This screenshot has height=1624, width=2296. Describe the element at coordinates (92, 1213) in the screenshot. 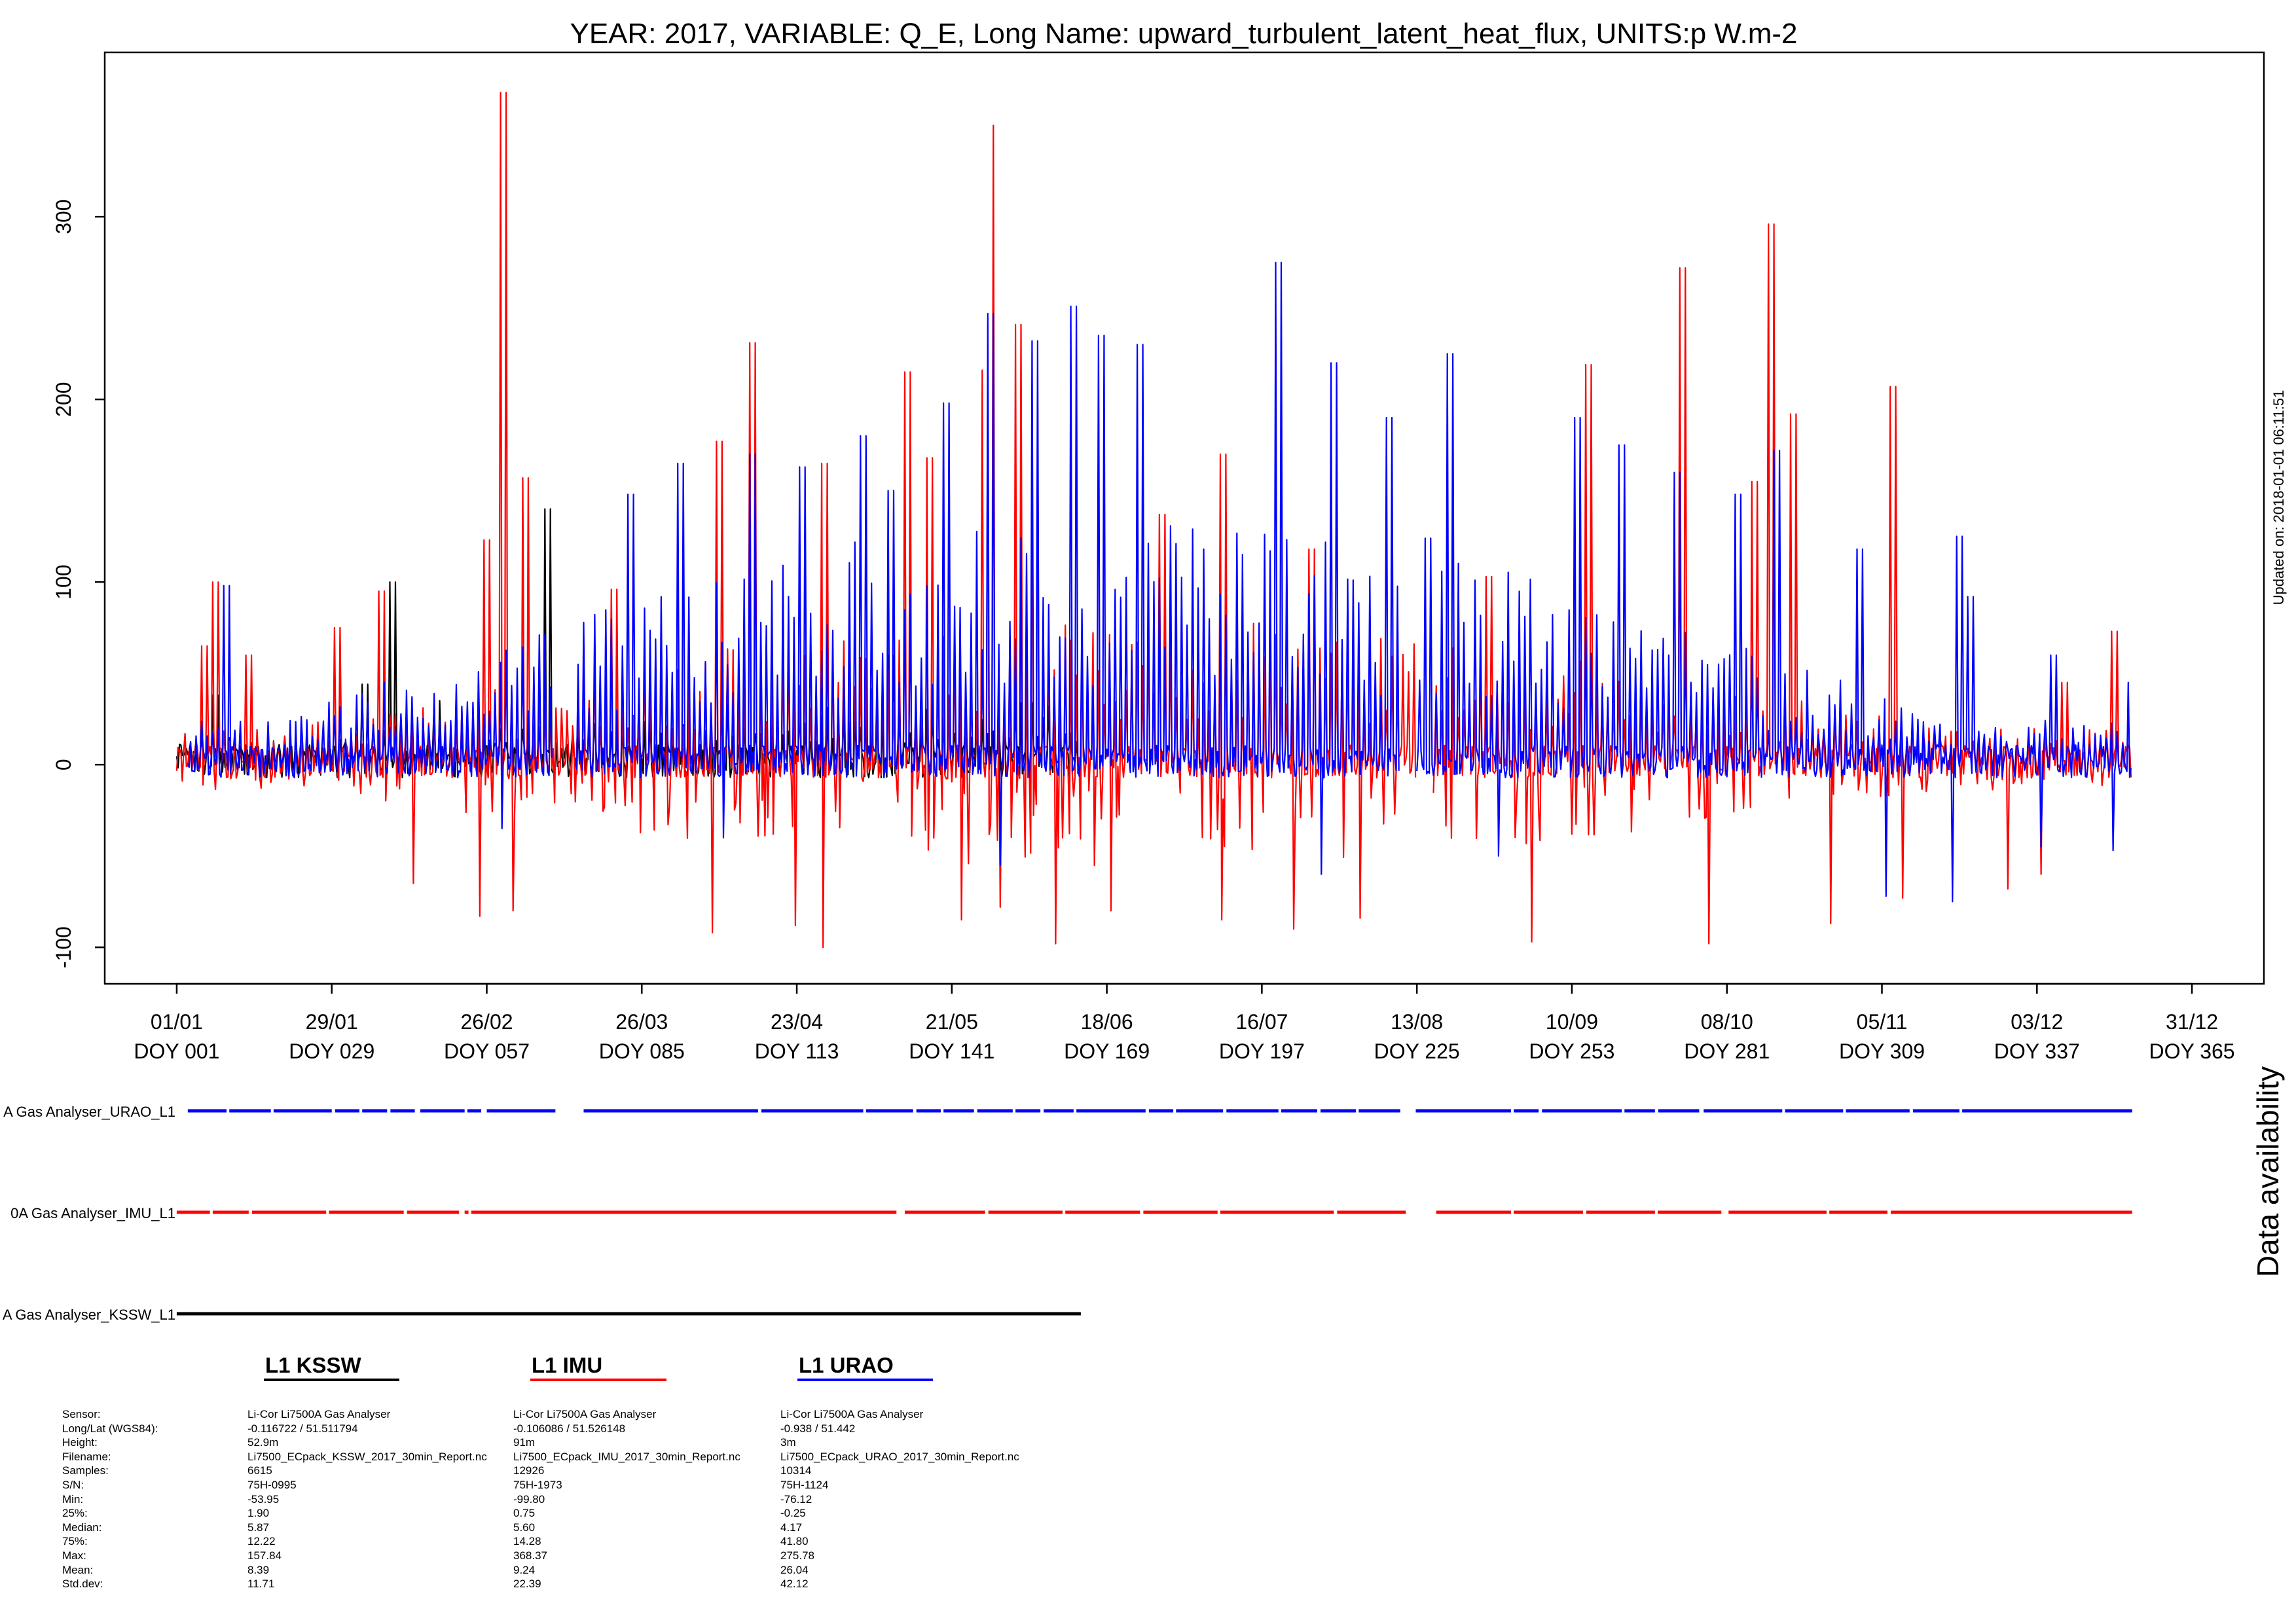

I see `availability-row-label: 0A Gas Analyser_IMU_L1` at that location.